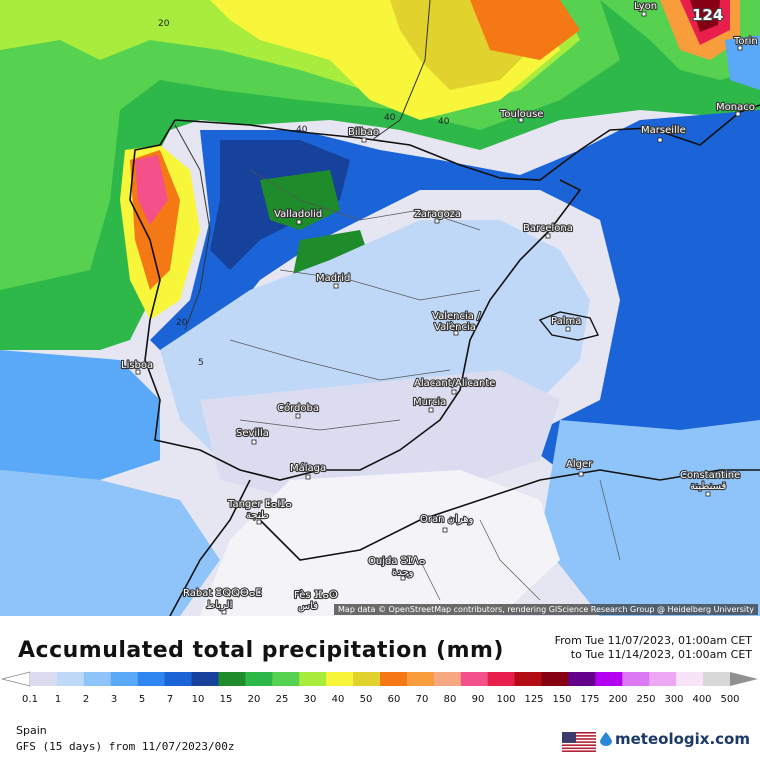  What do you see at coordinates (192, 227) in the screenshot?
I see `border-portugal` at bounding box center [192, 227].